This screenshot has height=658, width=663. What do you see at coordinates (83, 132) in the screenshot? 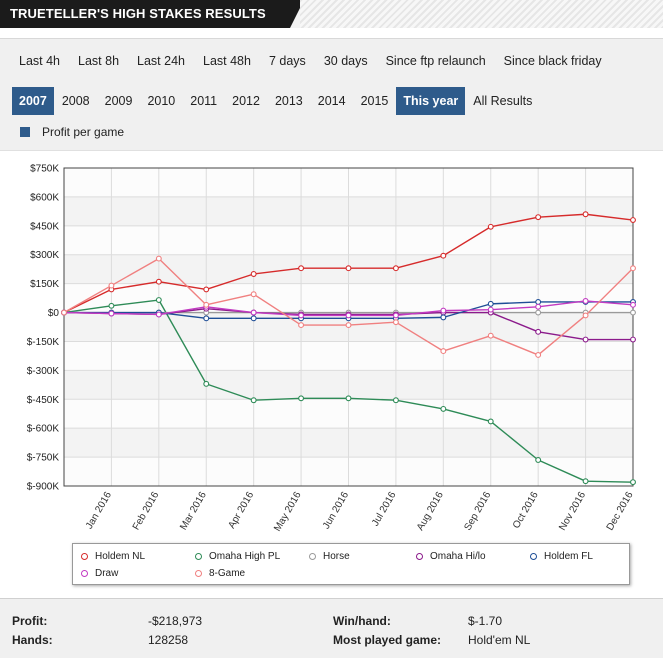
I see `metric-legend-label: Profit per game` at bounding box center [83, 132].